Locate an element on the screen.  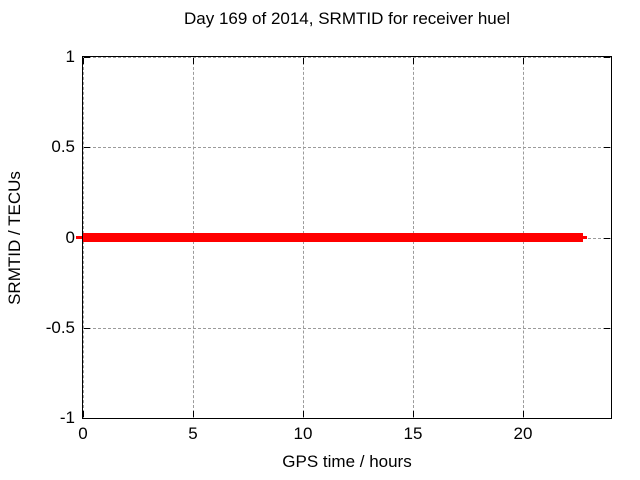
x-tick-label: 0 is located at coordinates (83, 433).